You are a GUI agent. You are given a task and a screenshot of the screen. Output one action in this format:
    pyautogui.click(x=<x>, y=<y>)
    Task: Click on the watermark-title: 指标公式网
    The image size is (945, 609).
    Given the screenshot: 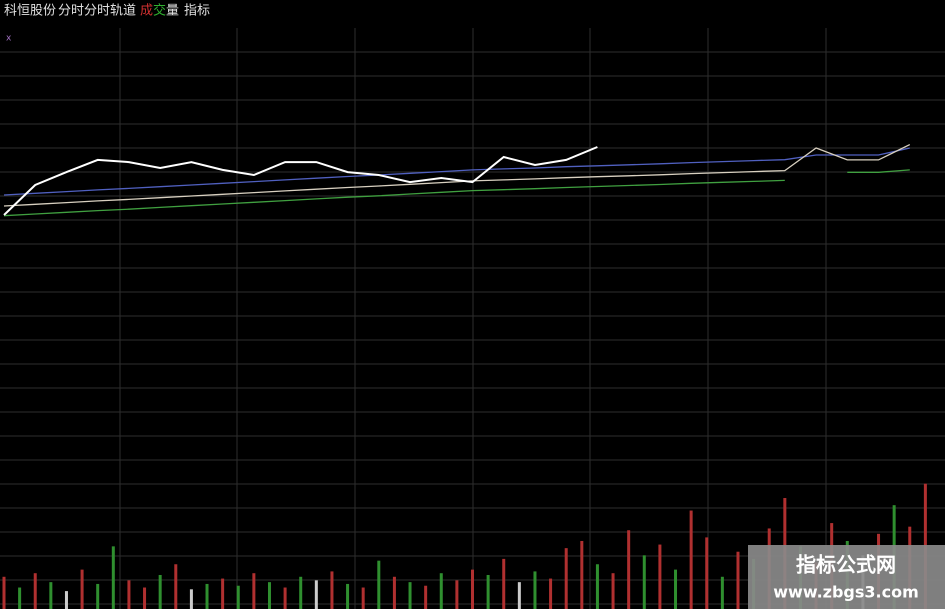 What is the action you would take?
    pyautogui.click(x=846, y=565)
    